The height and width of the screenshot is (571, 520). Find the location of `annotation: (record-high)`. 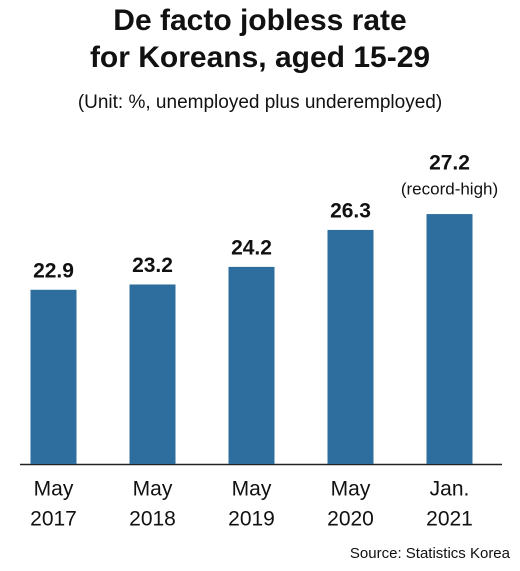

annotation: (record-high) is located at coordinates (449, 189).